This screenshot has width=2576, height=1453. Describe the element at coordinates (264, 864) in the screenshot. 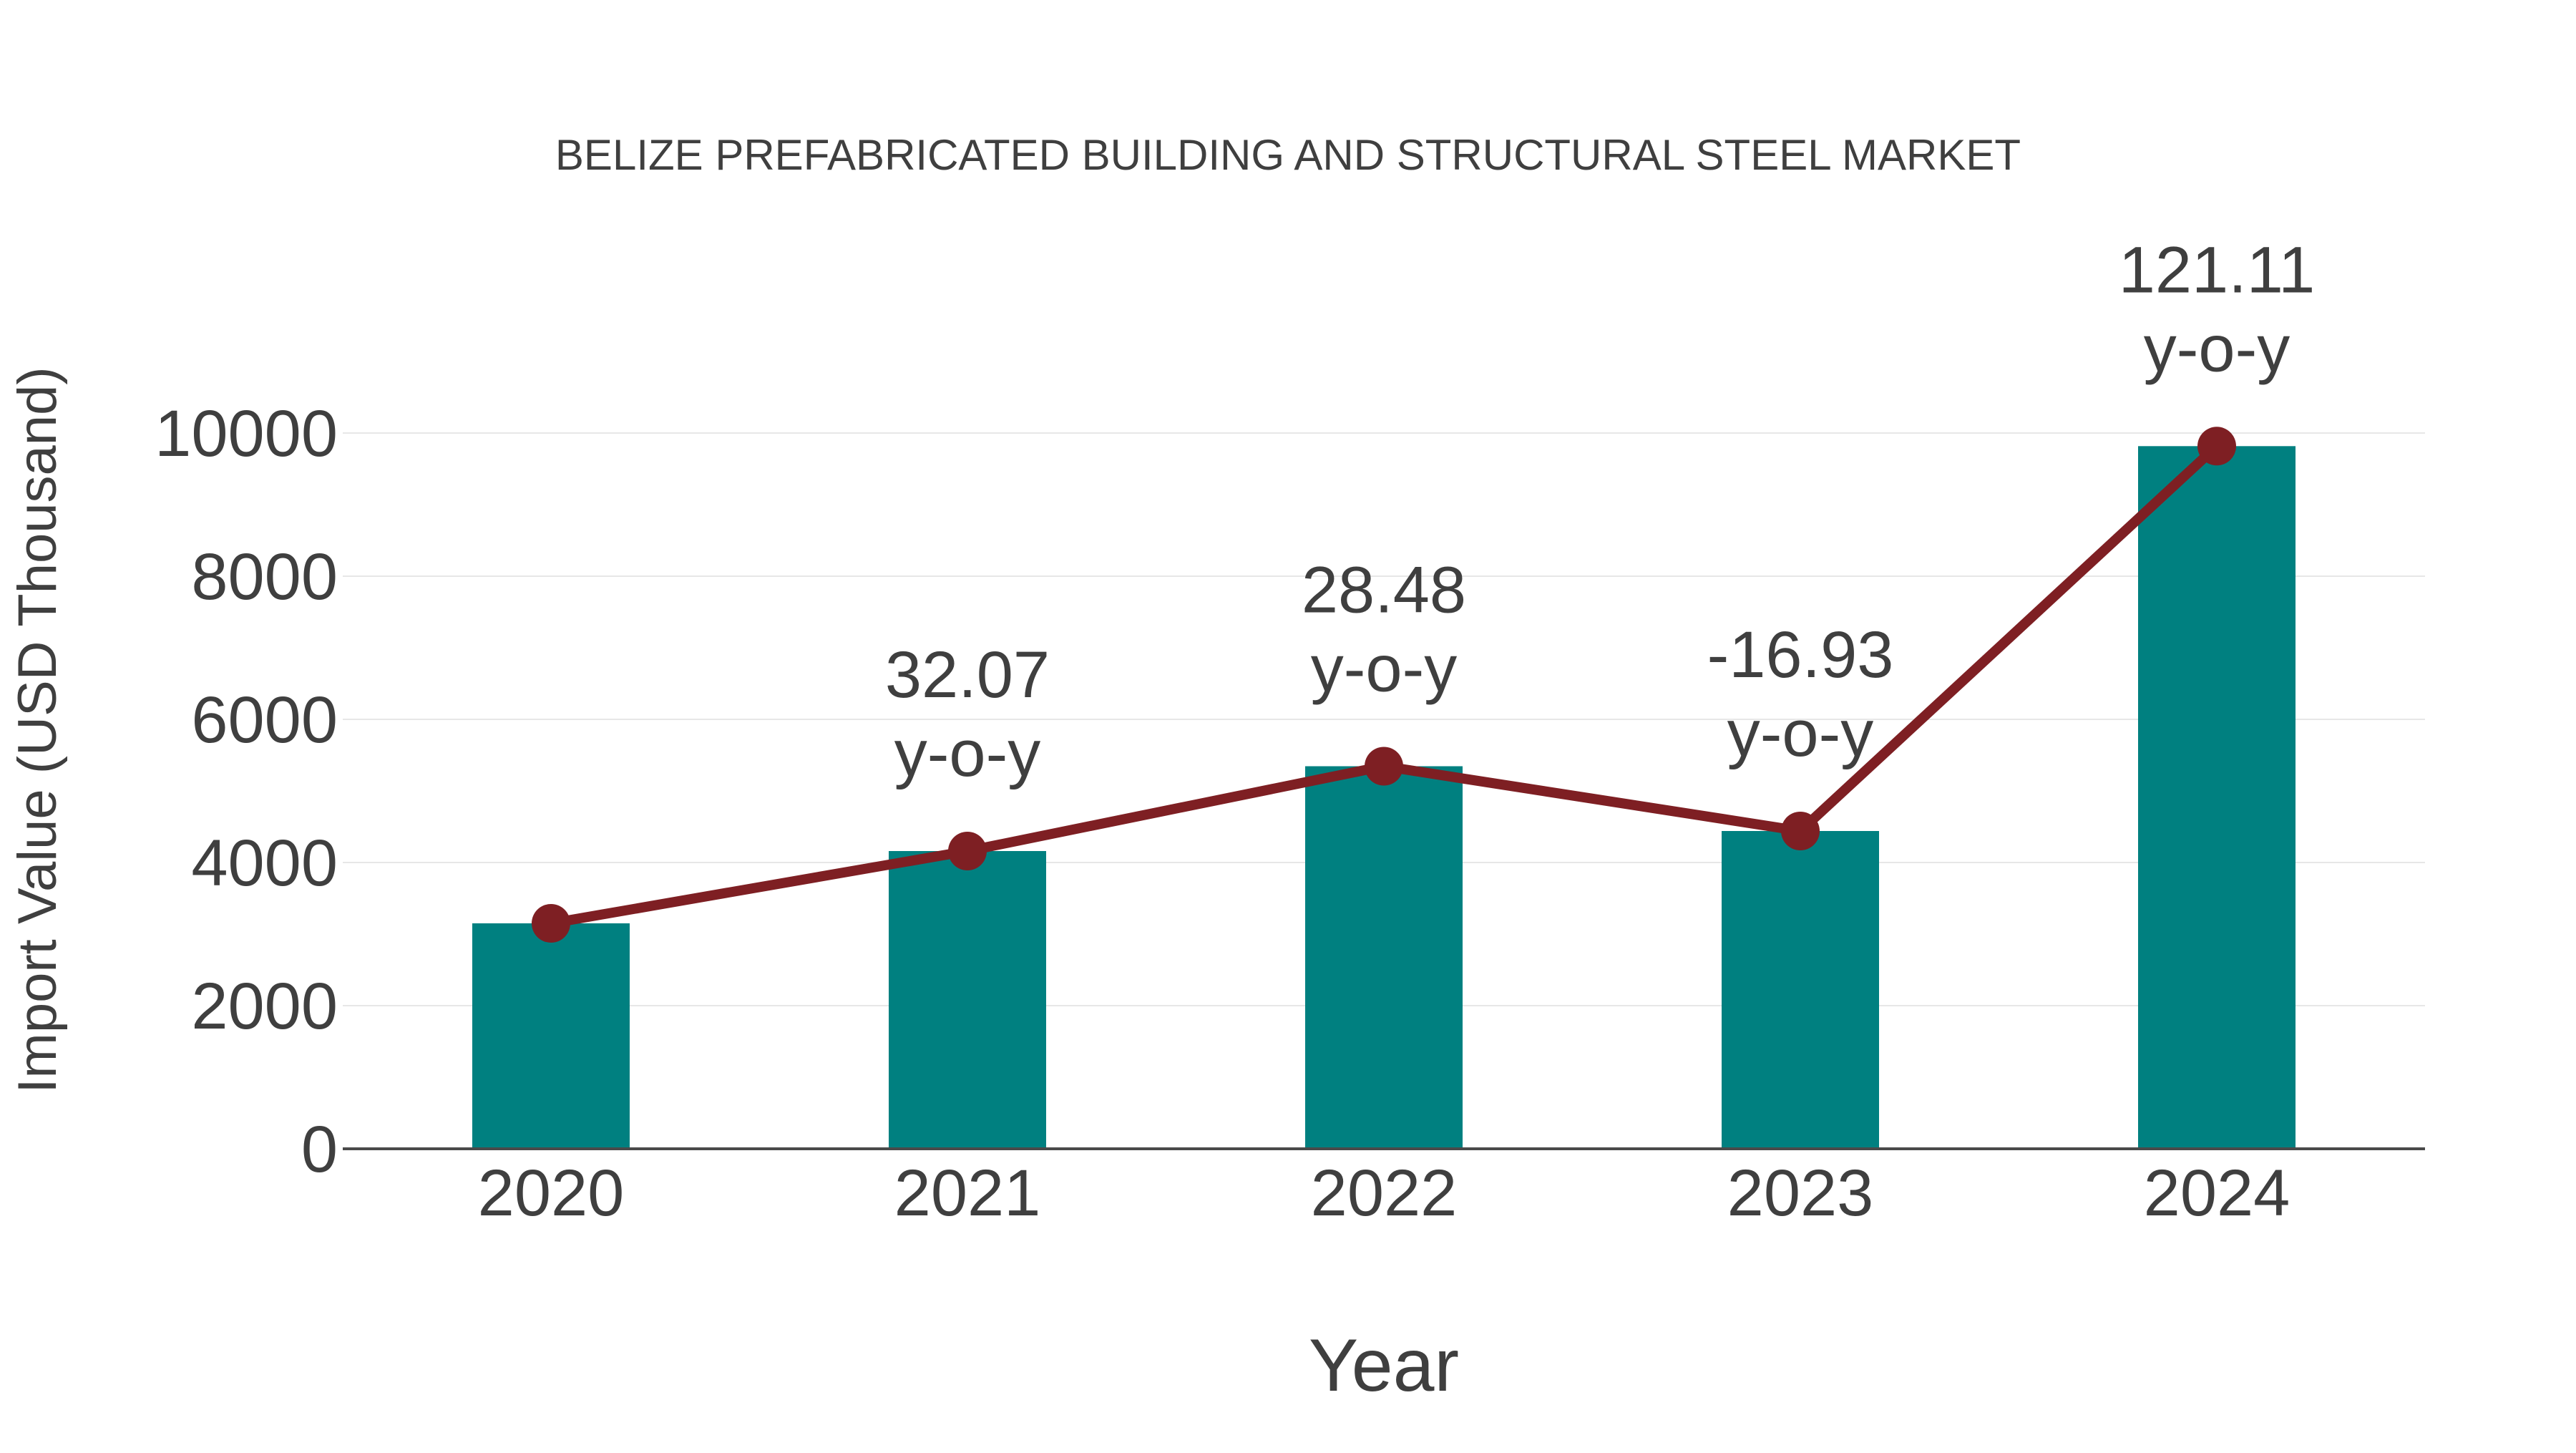

I see `y-tick-label: 4000` at that location.